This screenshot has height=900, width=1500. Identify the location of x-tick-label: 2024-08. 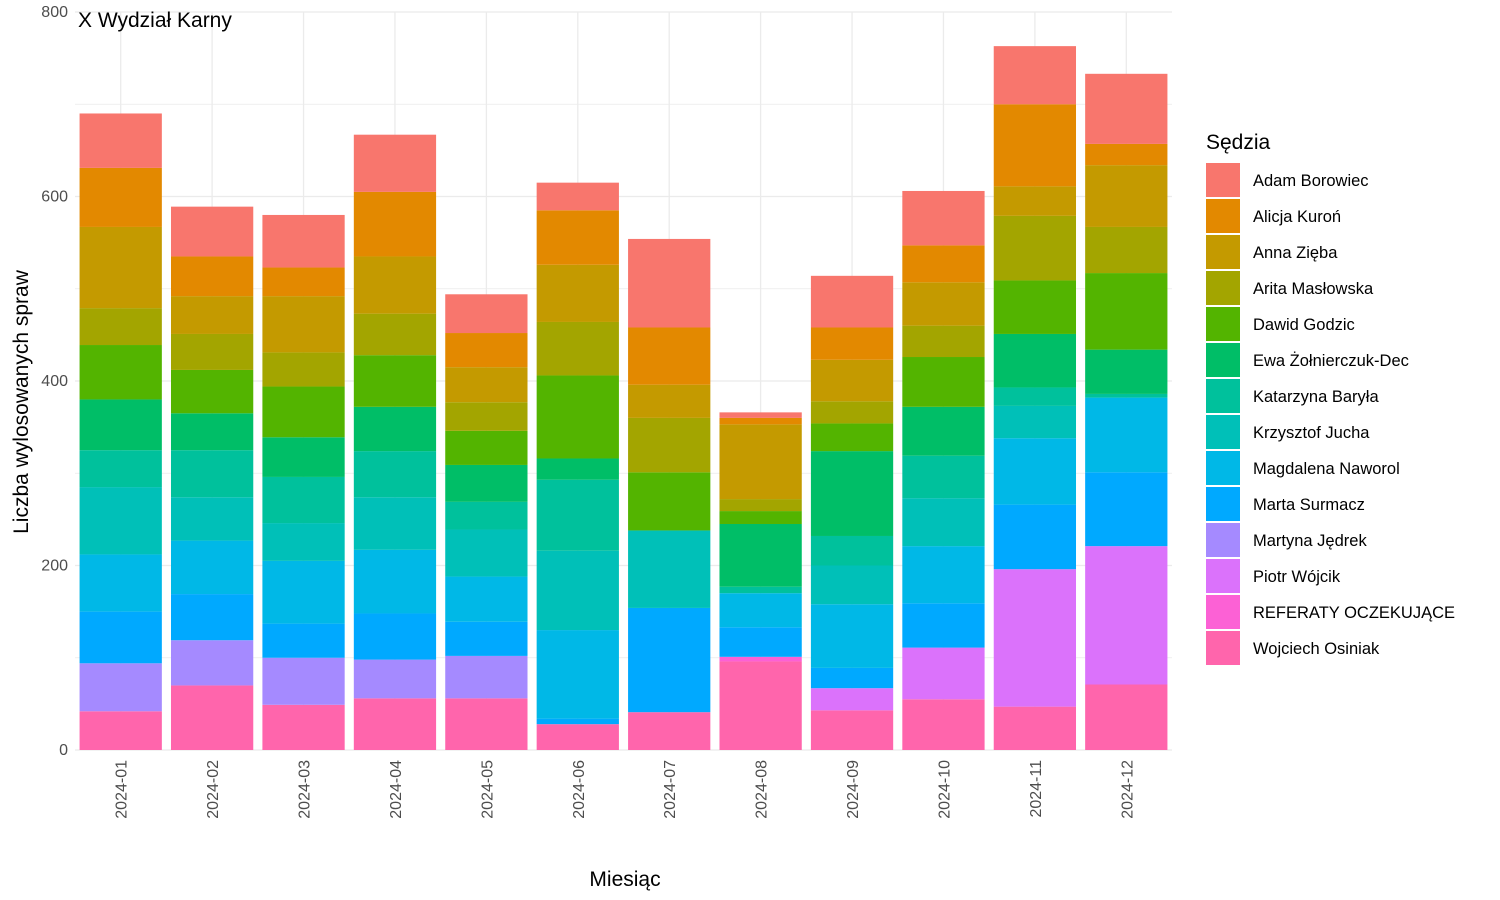
(762, 789).